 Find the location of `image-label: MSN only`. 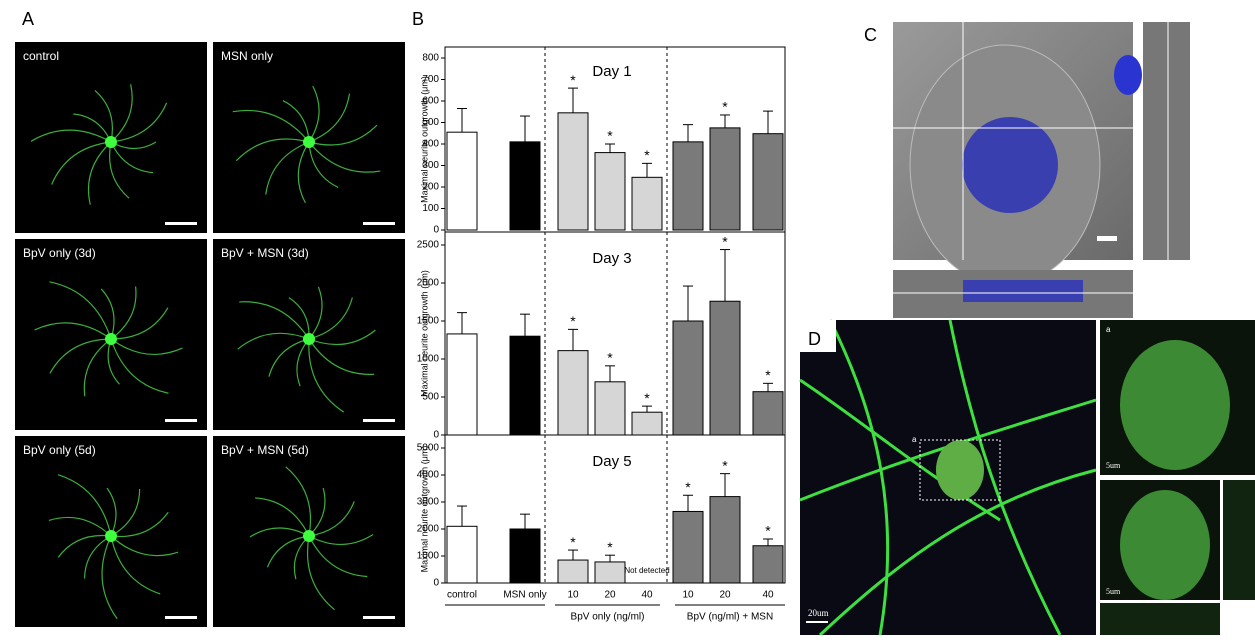

image-label: MSN only is located at coordinates (247, 56).